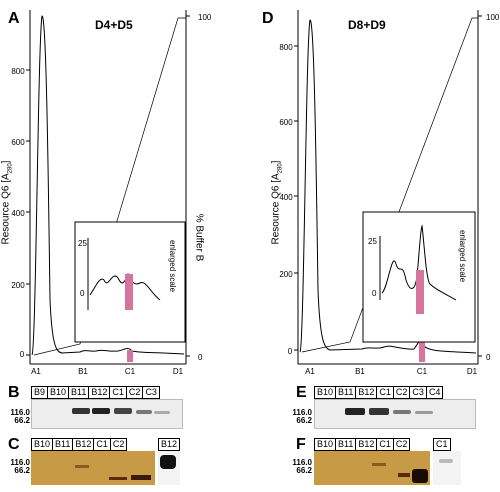 The image size is (500, 492). What do you see at coordinates (372, 468) in the screenshot?
I see `panel-f-gel` at bounding box center [372, 468].